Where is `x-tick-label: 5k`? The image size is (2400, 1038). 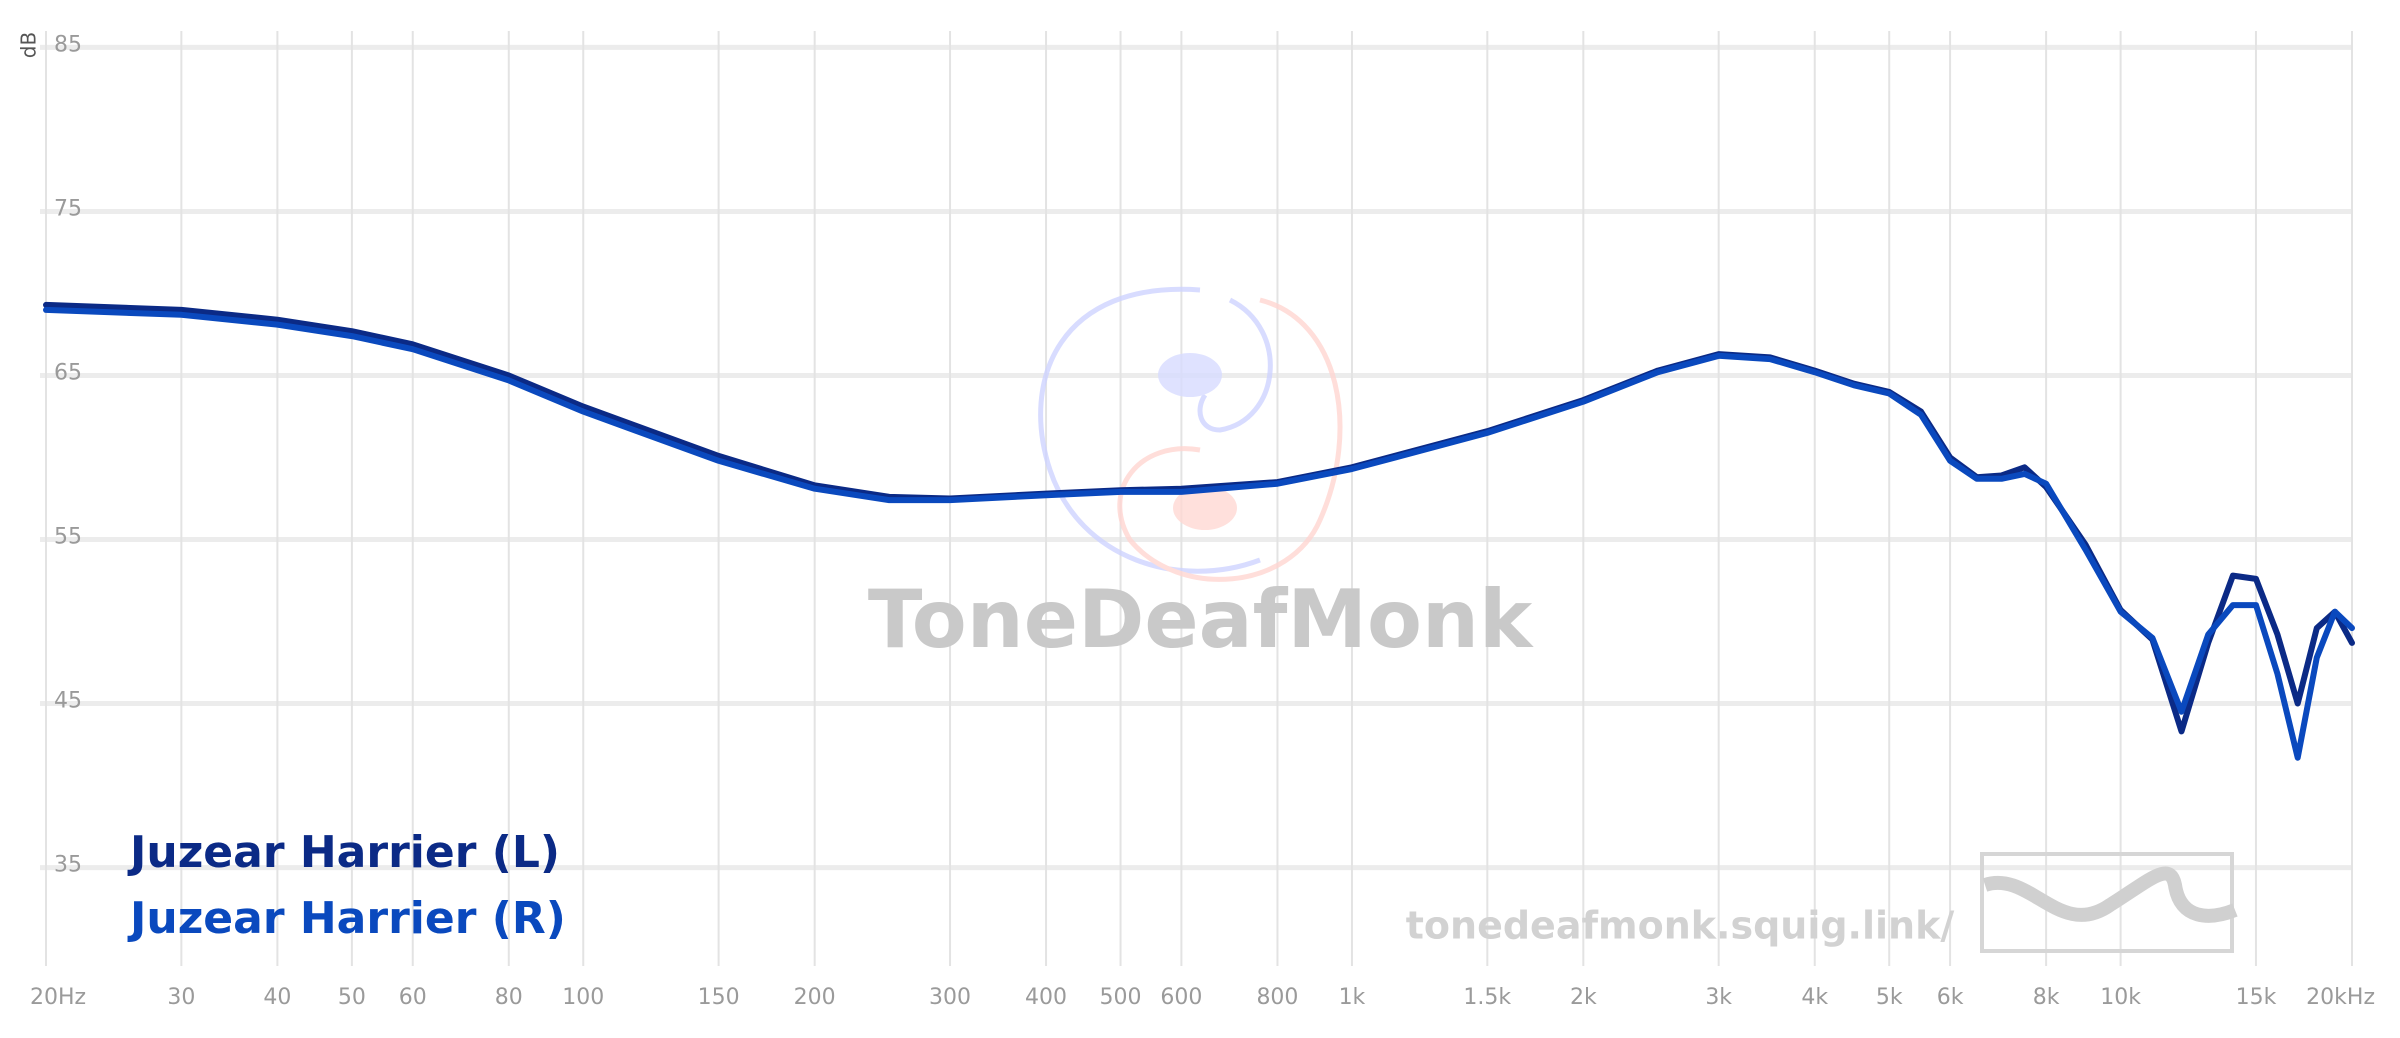 x-tick-label: 5k is located at coordinates (1889, 997).